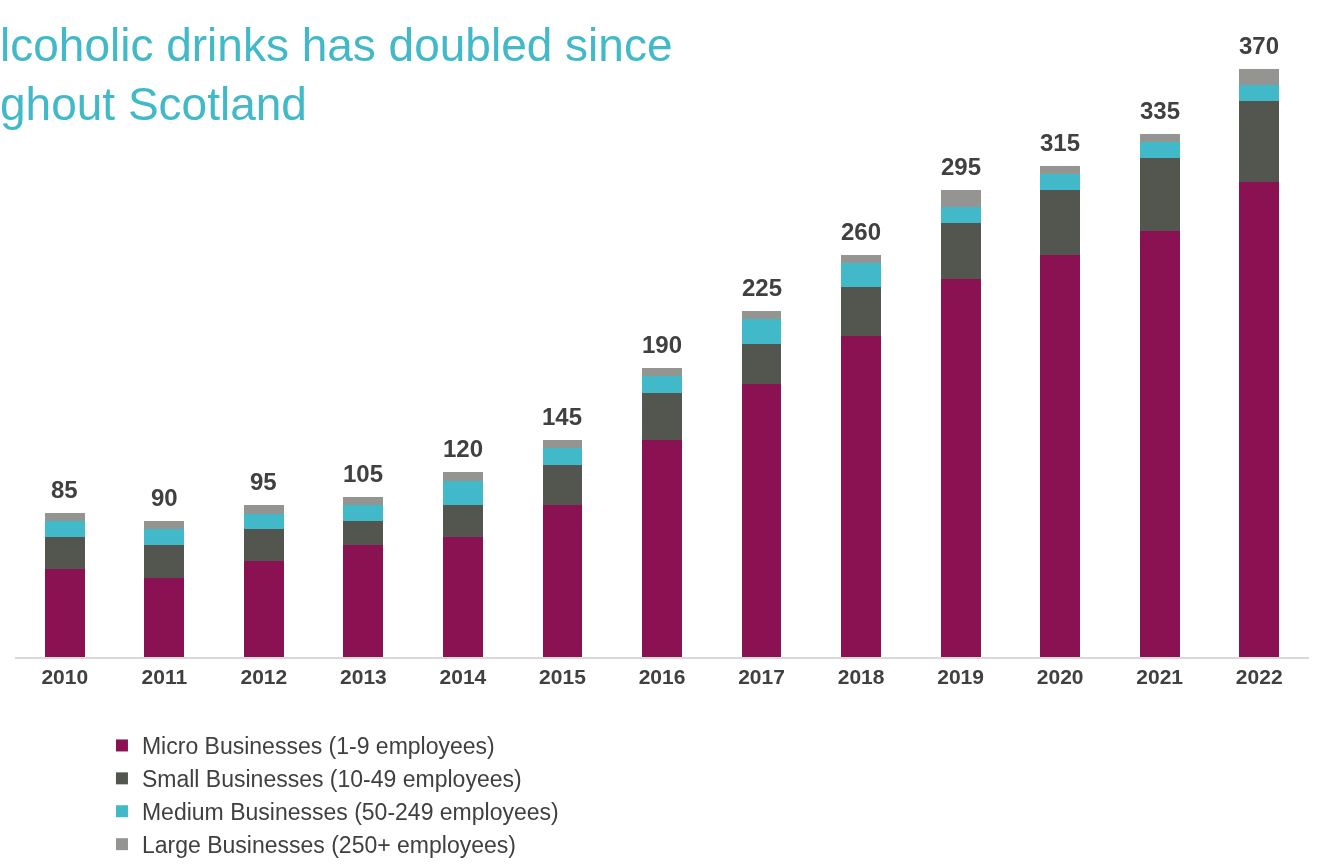  What do you see at coordinates (662, 677) in the screenshot?
I see `x-tick-label: 2016` at bounding box center [662, 677].